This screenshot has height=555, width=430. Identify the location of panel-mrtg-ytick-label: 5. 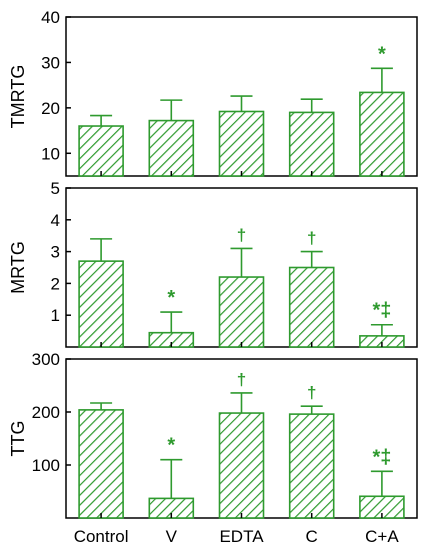
(55, 188).